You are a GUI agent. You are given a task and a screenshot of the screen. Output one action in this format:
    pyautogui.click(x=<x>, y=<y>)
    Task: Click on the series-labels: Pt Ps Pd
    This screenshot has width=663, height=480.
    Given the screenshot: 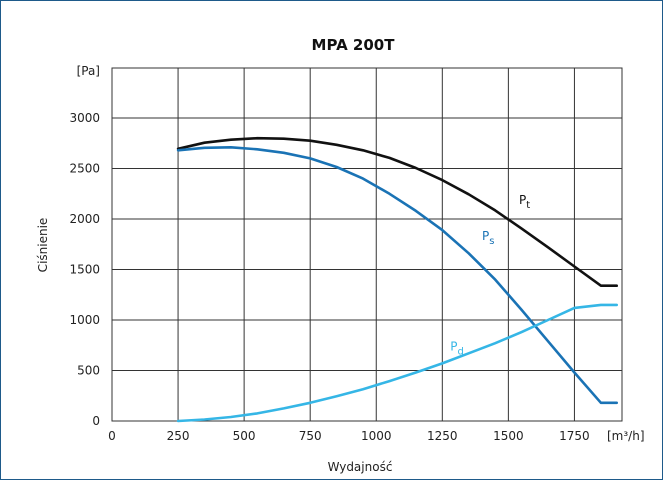 What is the action you would take?
    pyautogui.click(x=490, y=275)
    